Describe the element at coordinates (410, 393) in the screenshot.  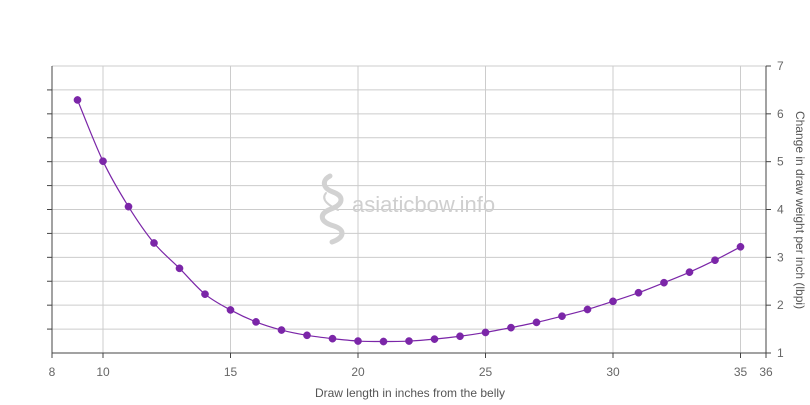
I see `x-axis-title: Draw length in inches from the belly` at that location.